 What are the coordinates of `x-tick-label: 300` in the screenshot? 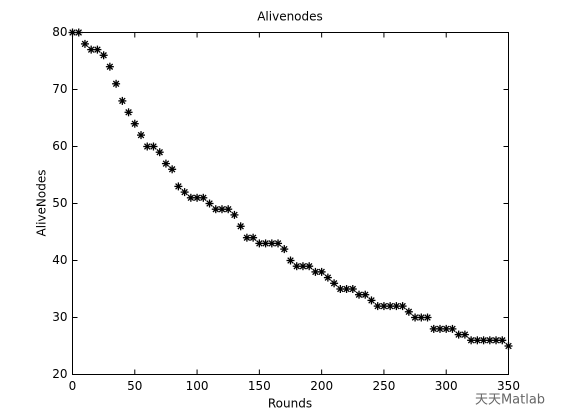 It's located at (446, 386).